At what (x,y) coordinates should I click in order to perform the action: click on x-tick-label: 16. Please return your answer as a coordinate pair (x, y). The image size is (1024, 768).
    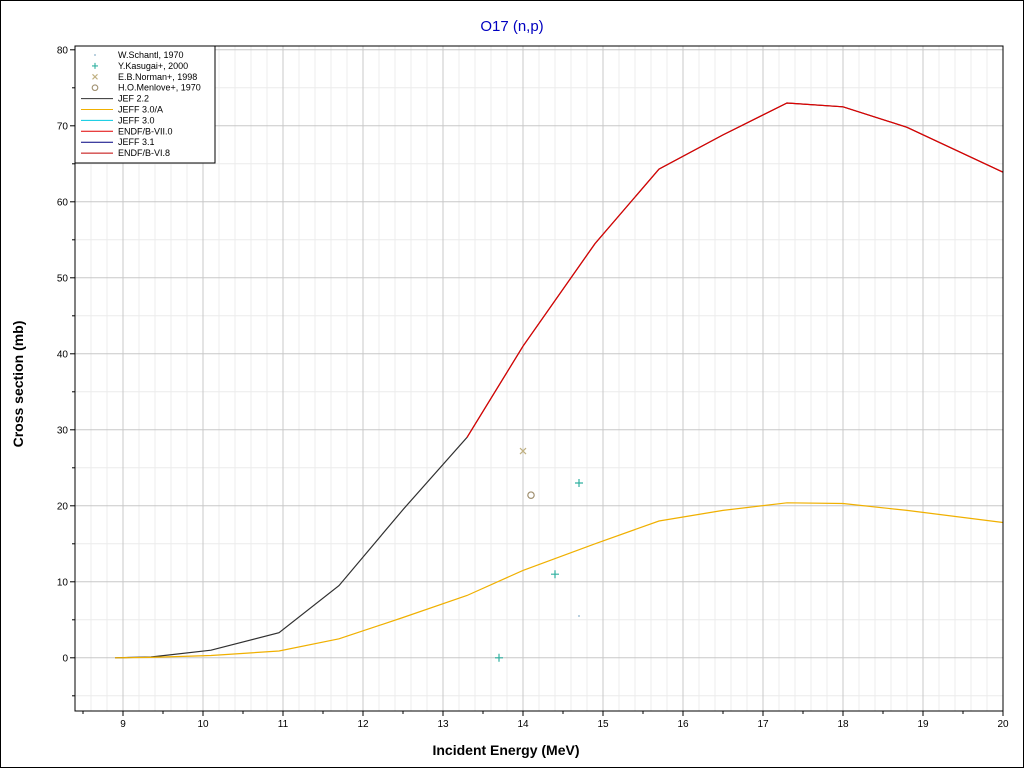
    Looking at the image, I should click on (683, 724).